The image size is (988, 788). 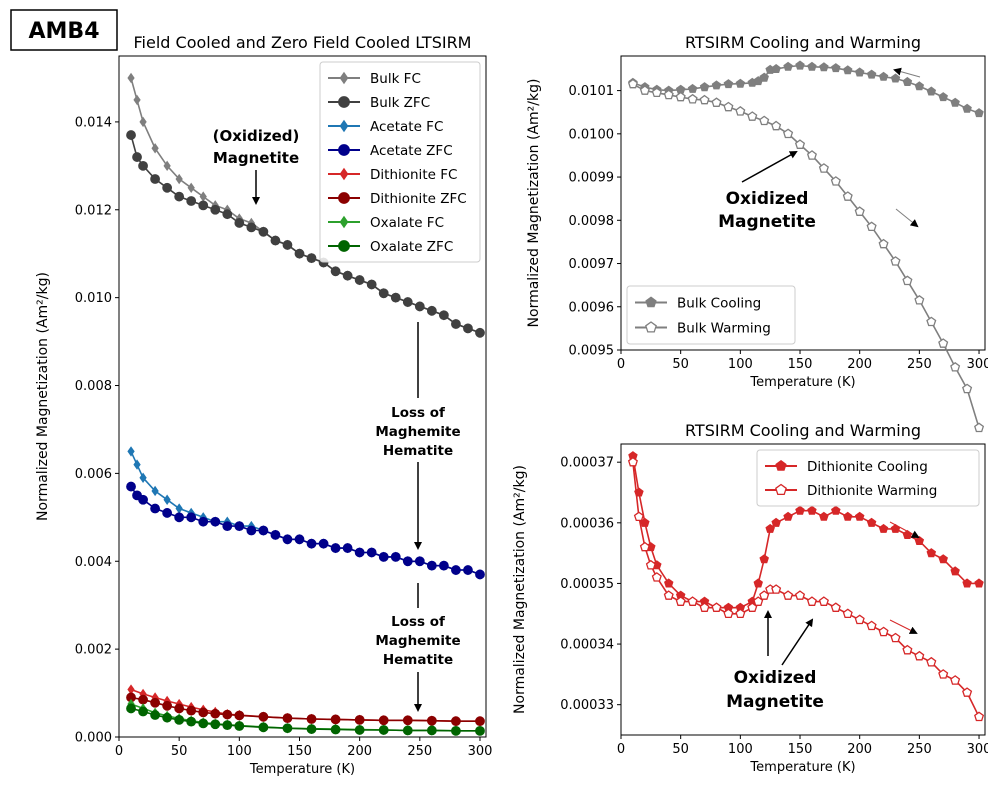 I want to click on warming-direction-arrow, so click(x=903, y=626).